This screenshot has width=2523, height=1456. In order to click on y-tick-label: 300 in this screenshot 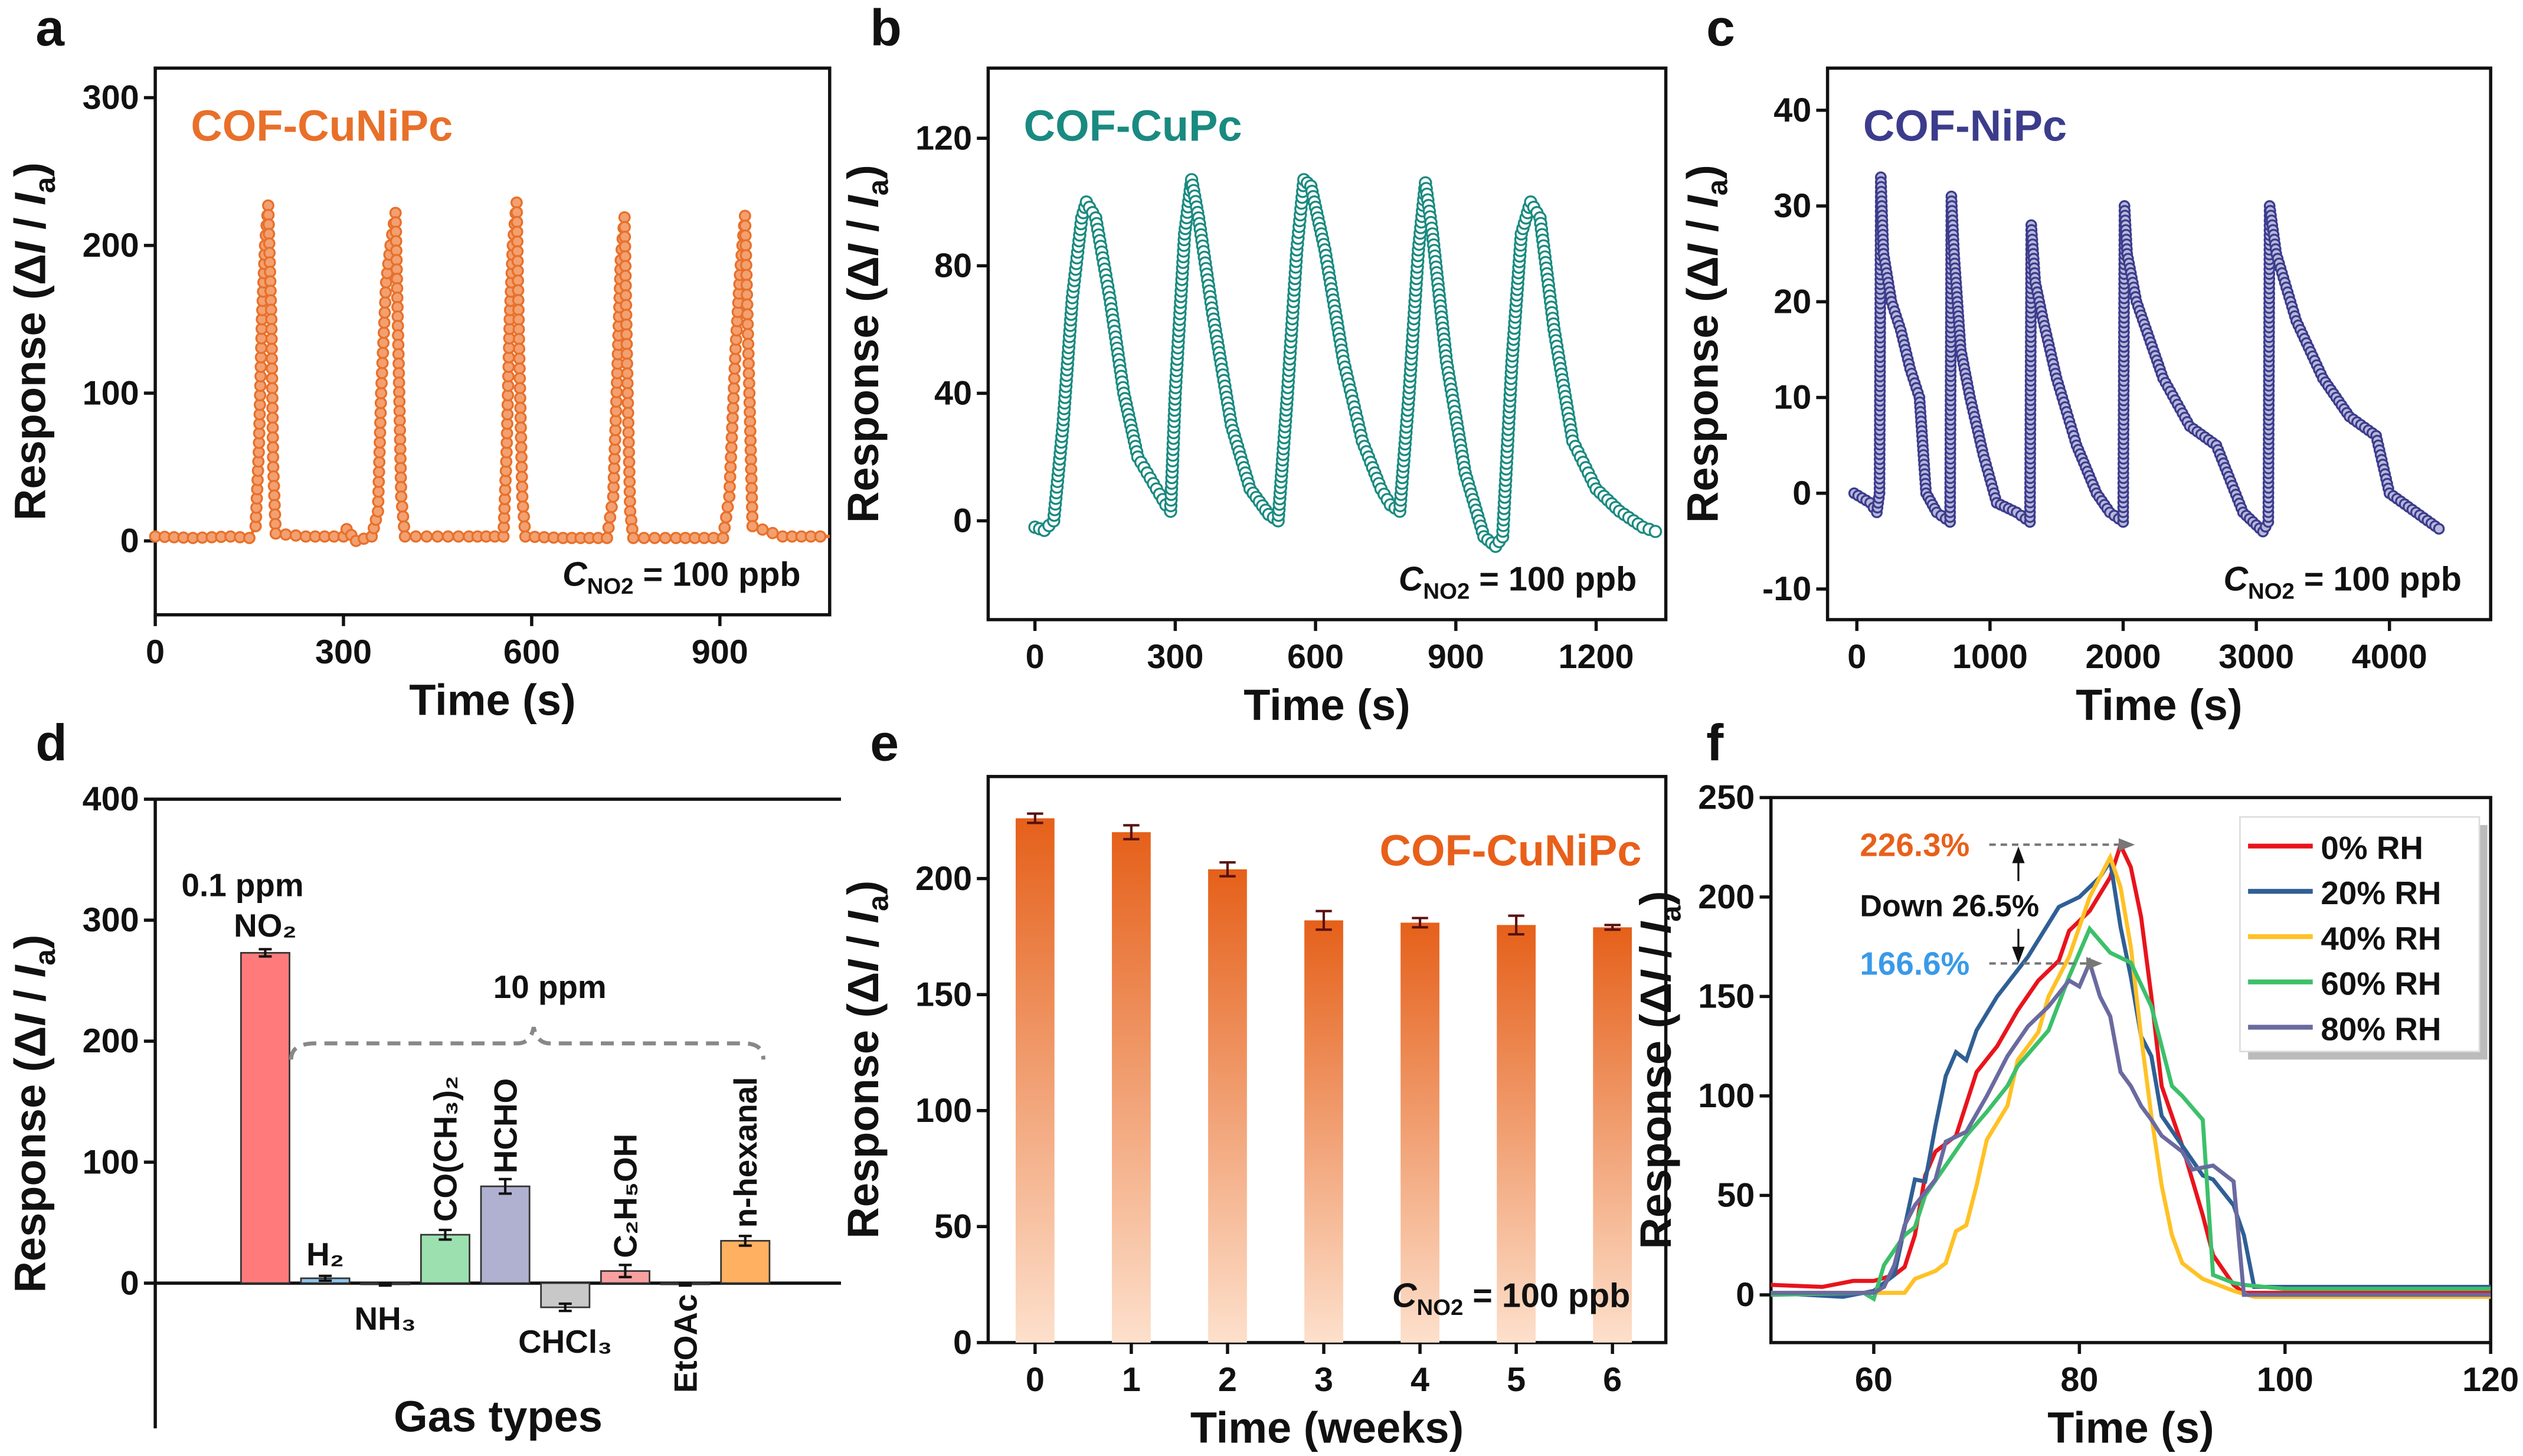, I will do `click(111, 920)`.